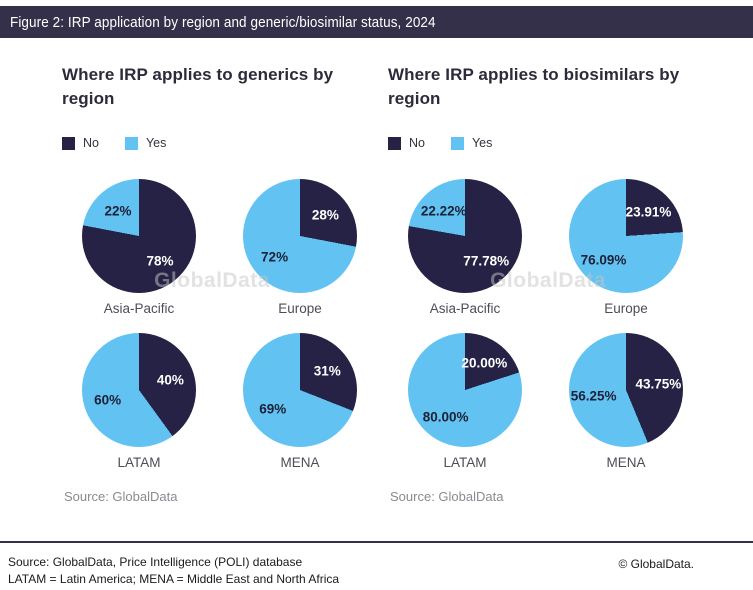 This screenshot has height=590, width=753. Describe the element at coordinates (300, 236) in the screenshot. I see `pie-chart: 28% 72%` at that location.